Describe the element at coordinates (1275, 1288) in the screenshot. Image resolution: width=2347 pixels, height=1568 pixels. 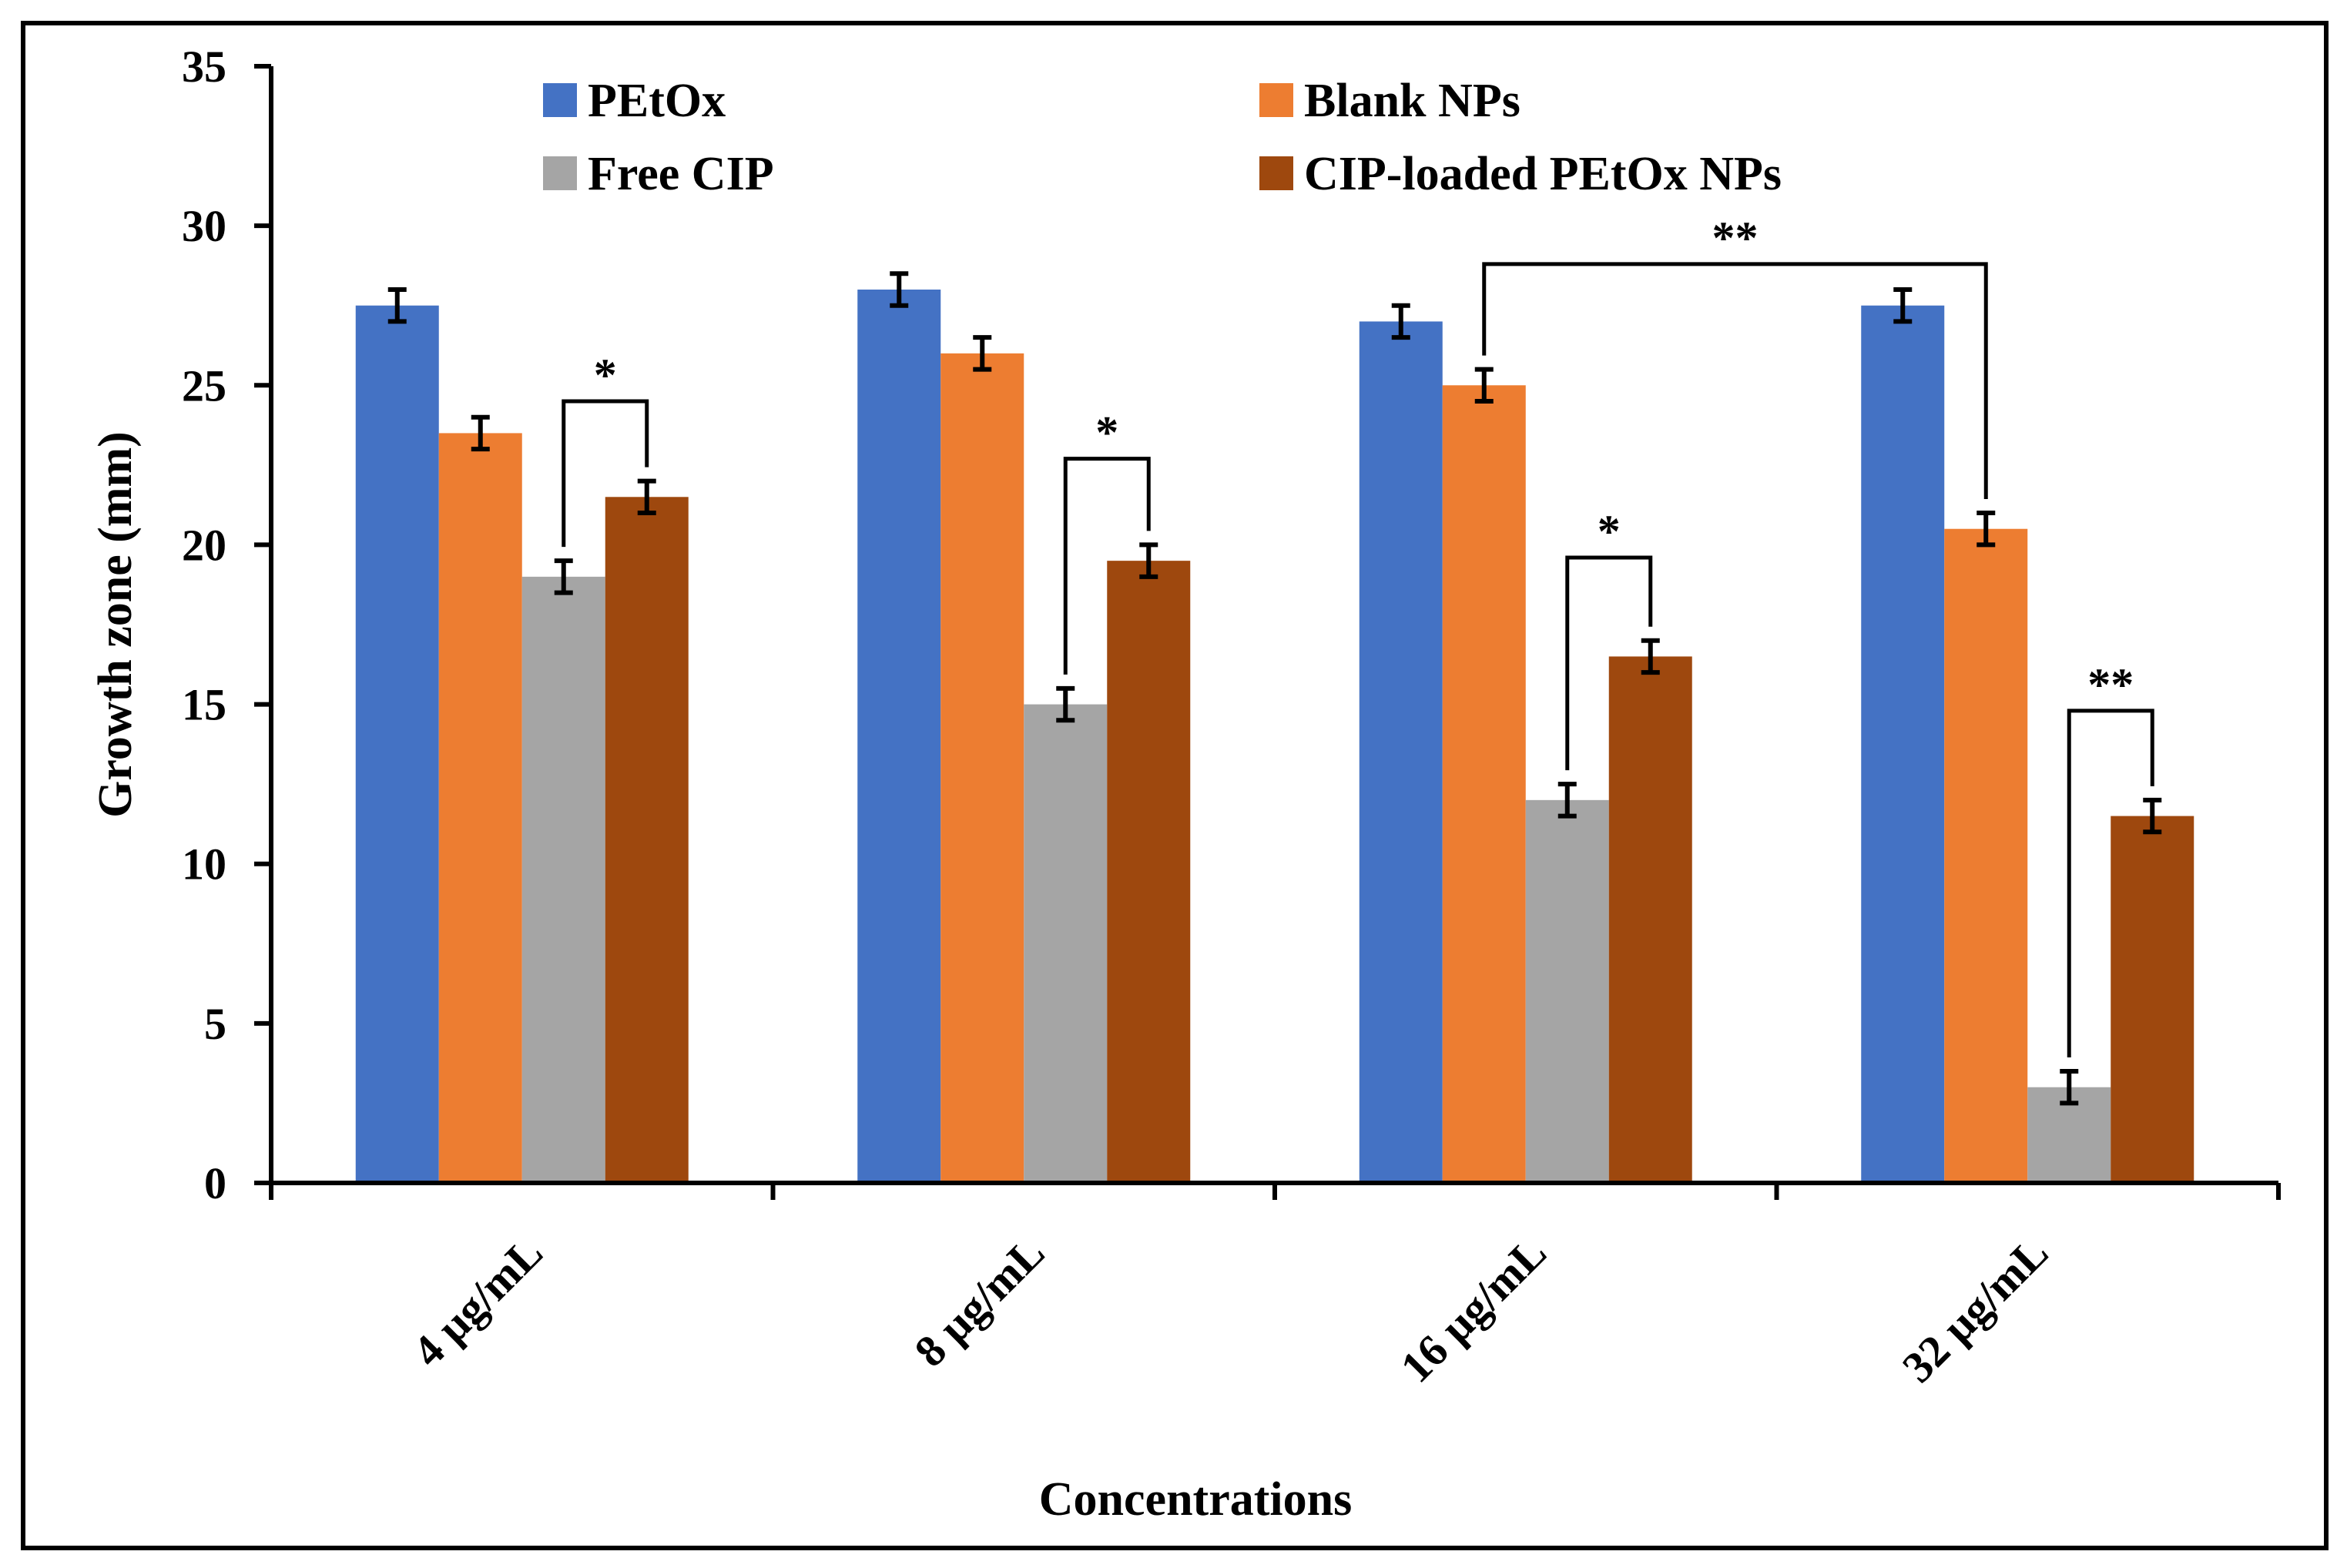
I see `x-axis-ticks: 4 µg/mL 8 µg/mL 16 µg/mL 32 µg/mL` at that location.